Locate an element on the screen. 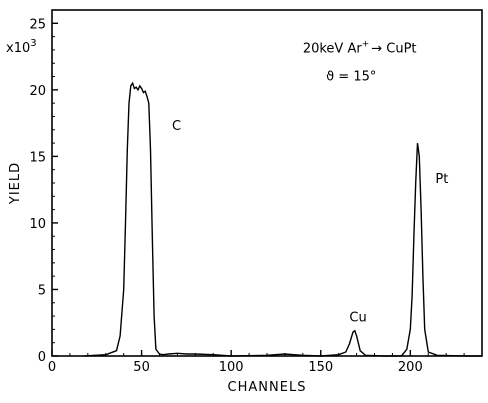  y-multiplier-exponent: 3 is located at coordinates (33, 43).